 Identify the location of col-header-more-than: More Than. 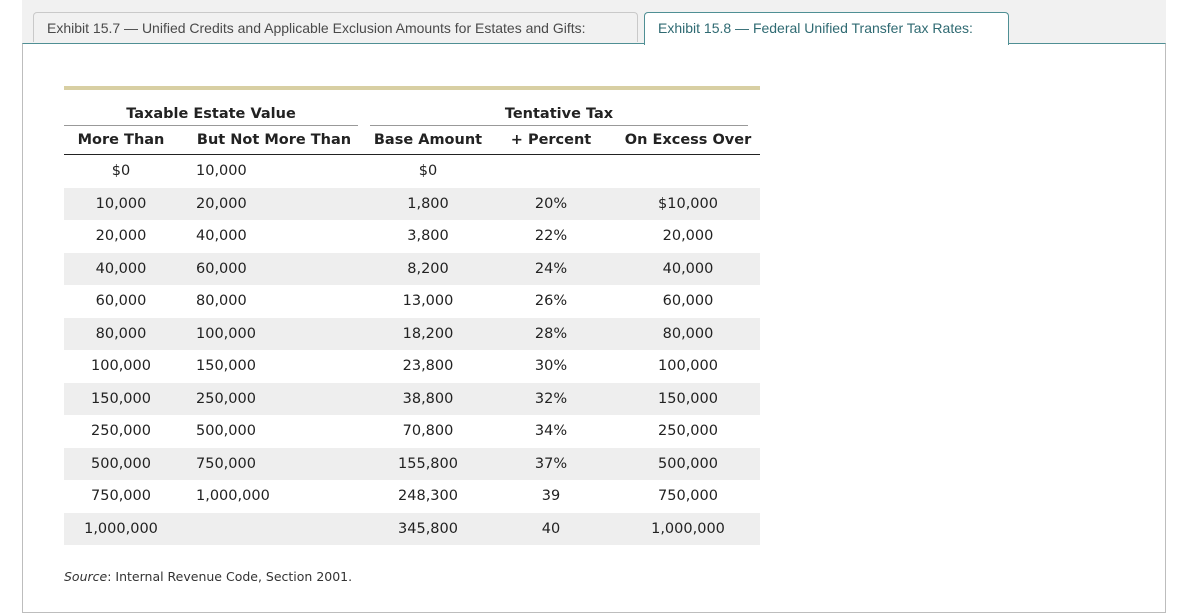
(121, 140).